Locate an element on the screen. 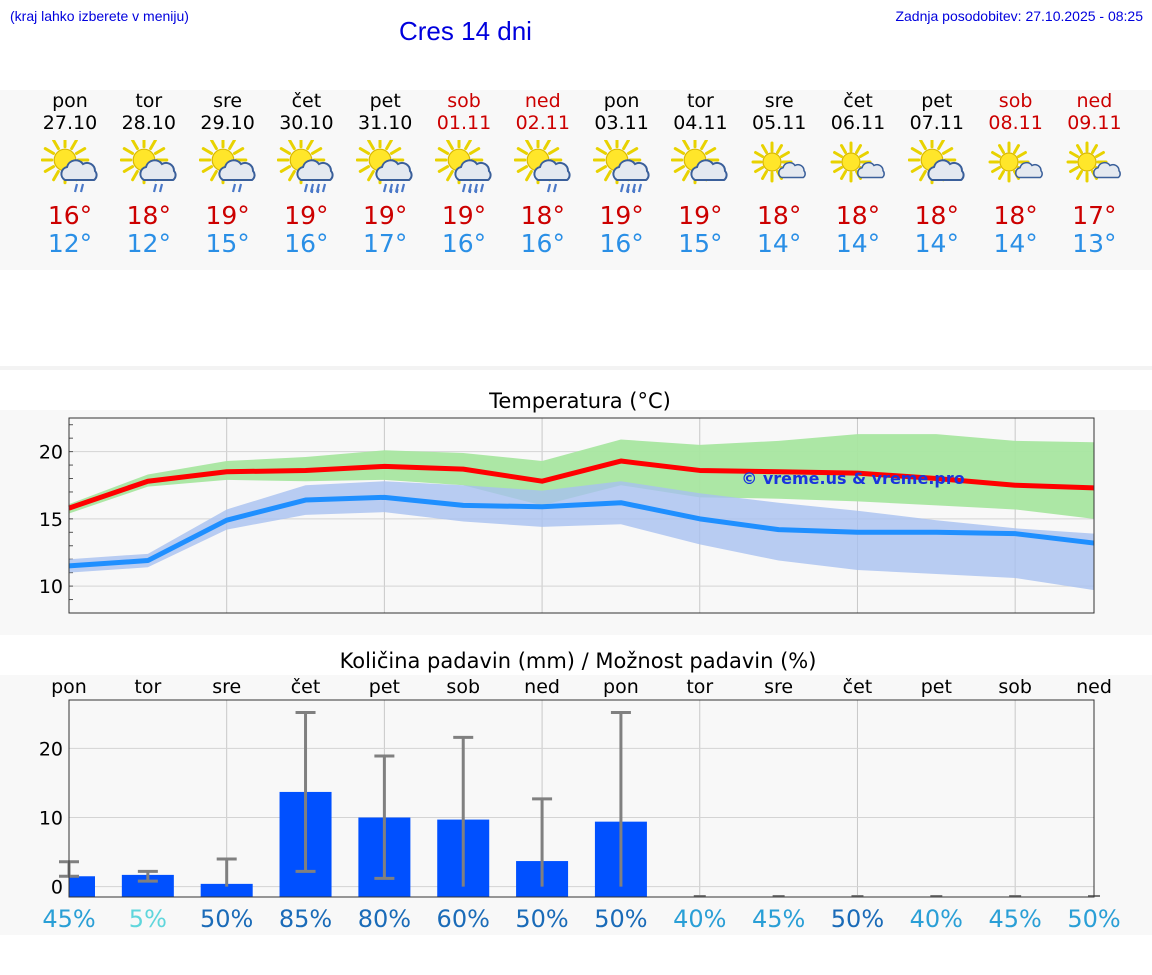  day-date: 07.11 is located at coordinates (936, 123).